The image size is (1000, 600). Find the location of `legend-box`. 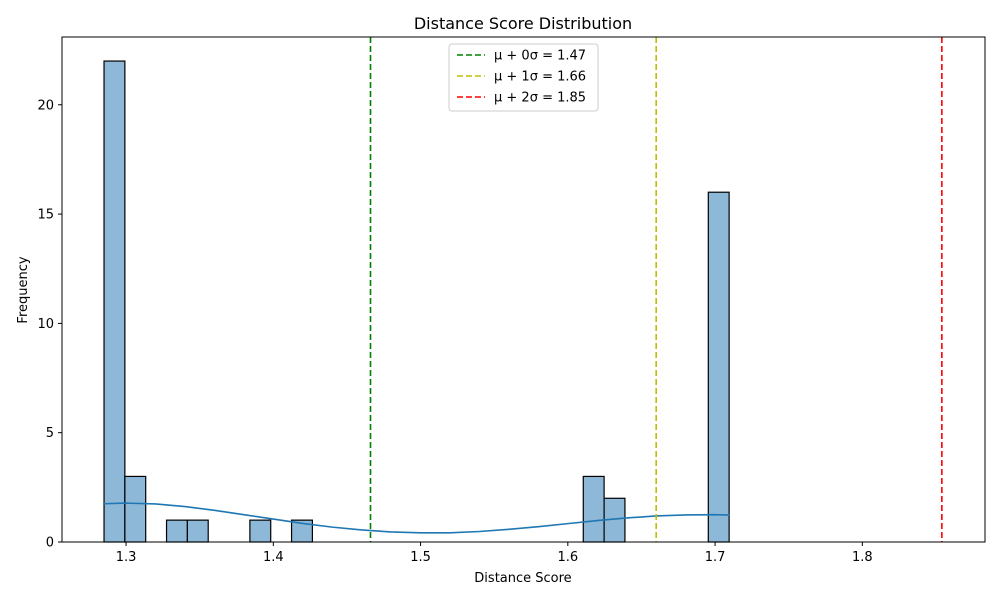

legend-box is located at coordinates (523, 77).